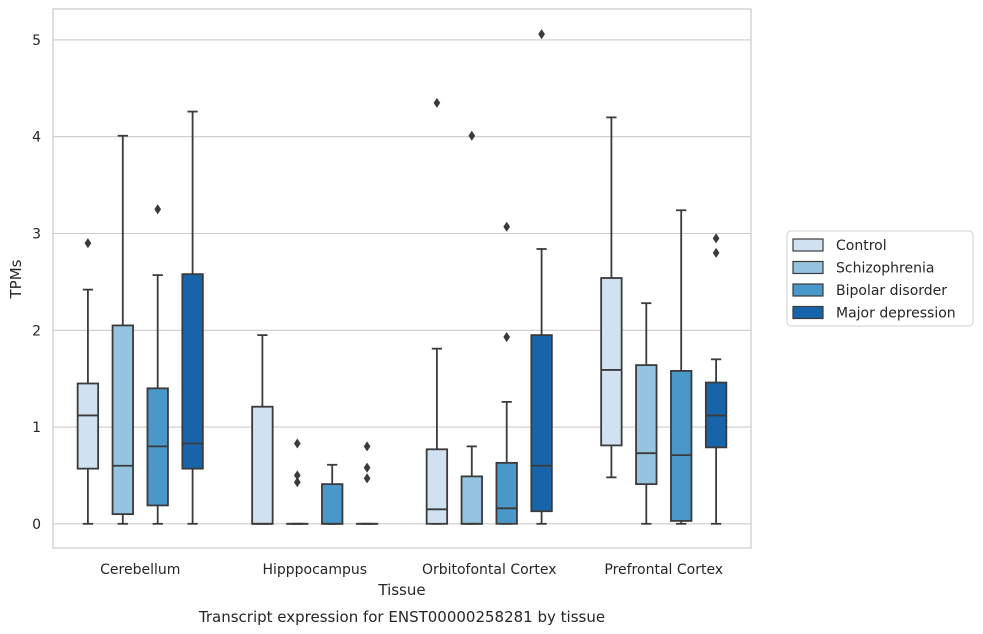 The width and height of the screenshot is (983, 634). I want to click on y-tick-label: 5, so click(36, 41).